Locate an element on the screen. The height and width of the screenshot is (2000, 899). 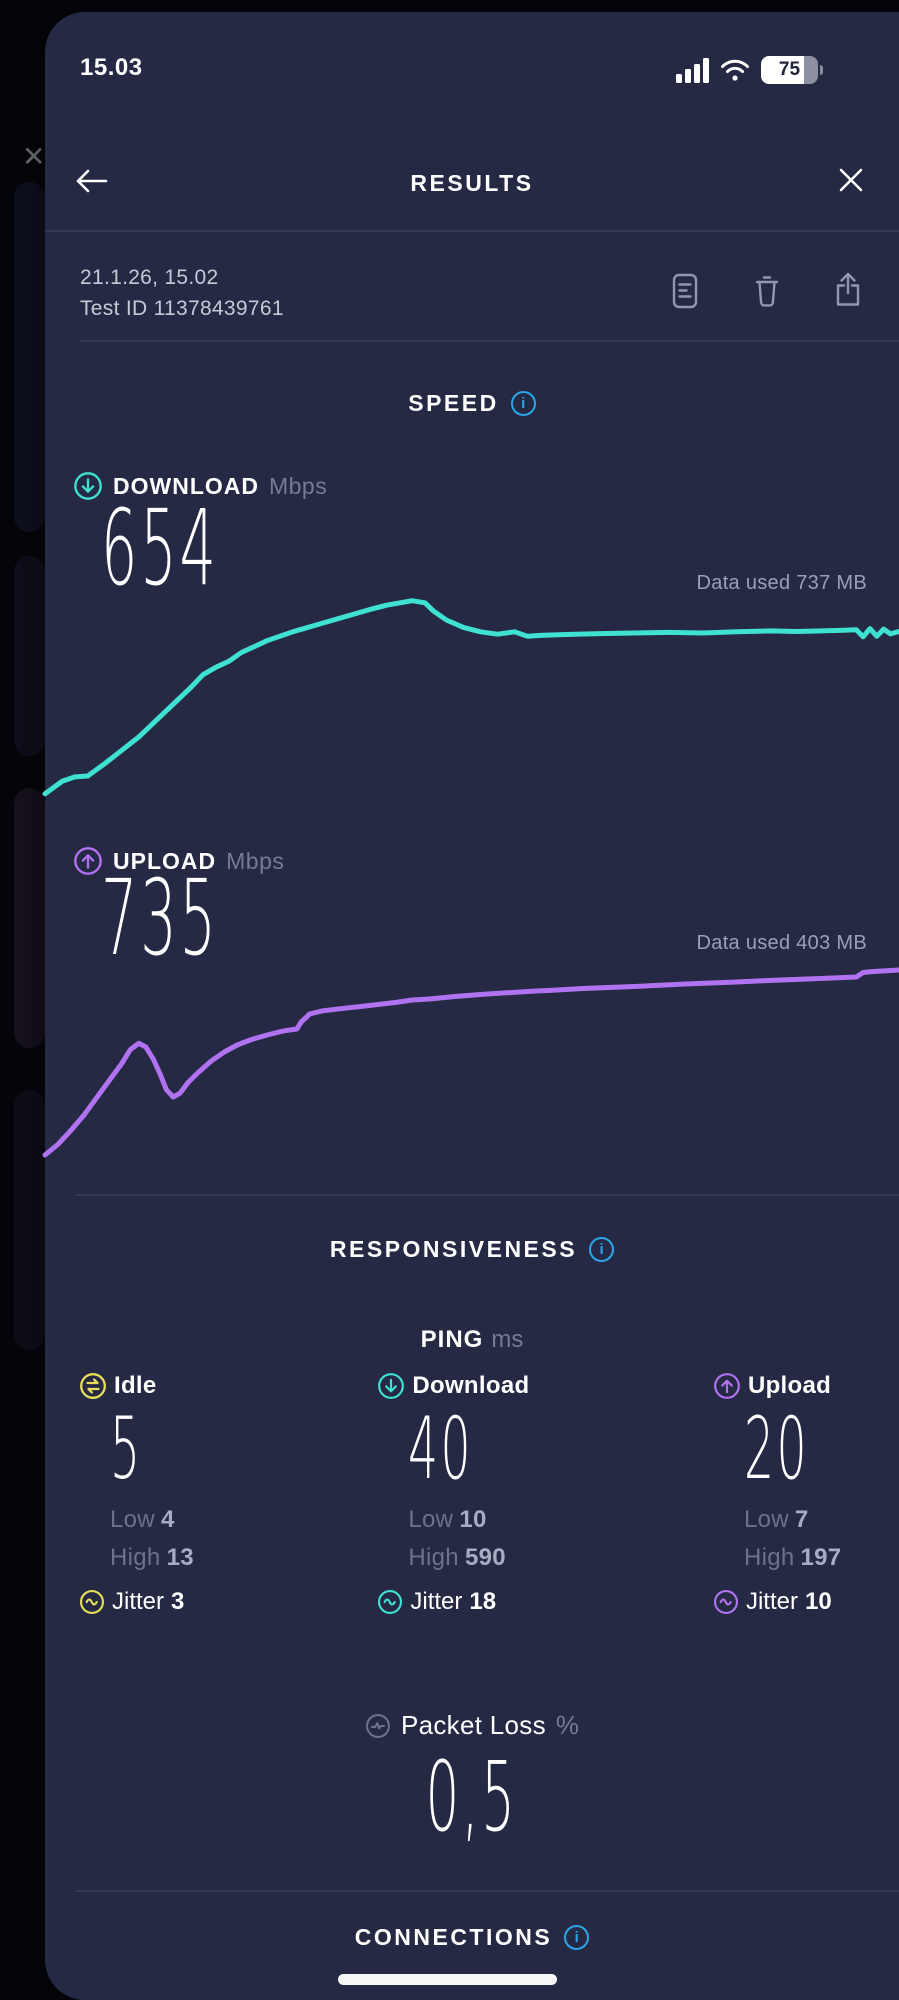
status-time: 15.03 is located at coordinates (111, 67).